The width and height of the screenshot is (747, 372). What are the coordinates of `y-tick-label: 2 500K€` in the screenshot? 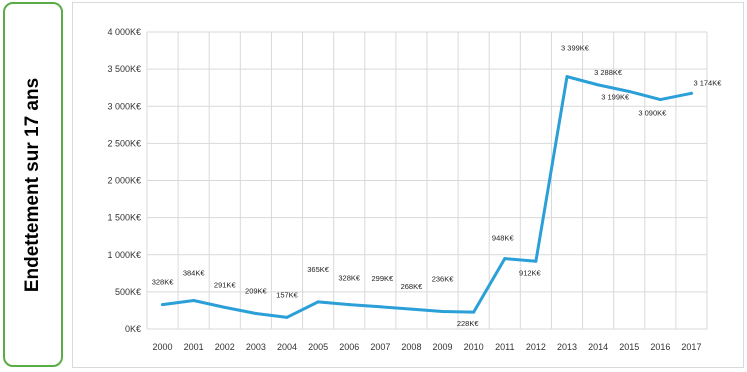 It's located at (124, 143).